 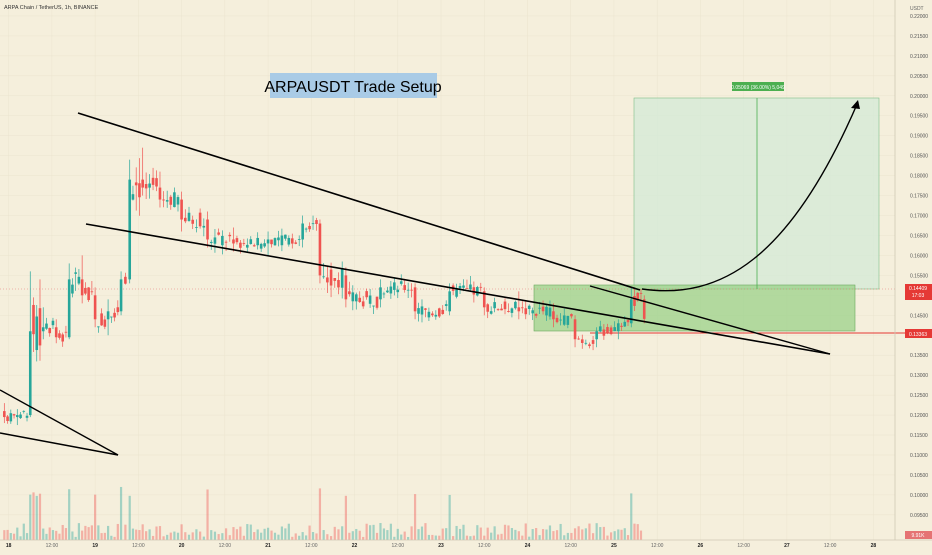 I want to click on wedge-apex-line, so click(x=710, y=320).